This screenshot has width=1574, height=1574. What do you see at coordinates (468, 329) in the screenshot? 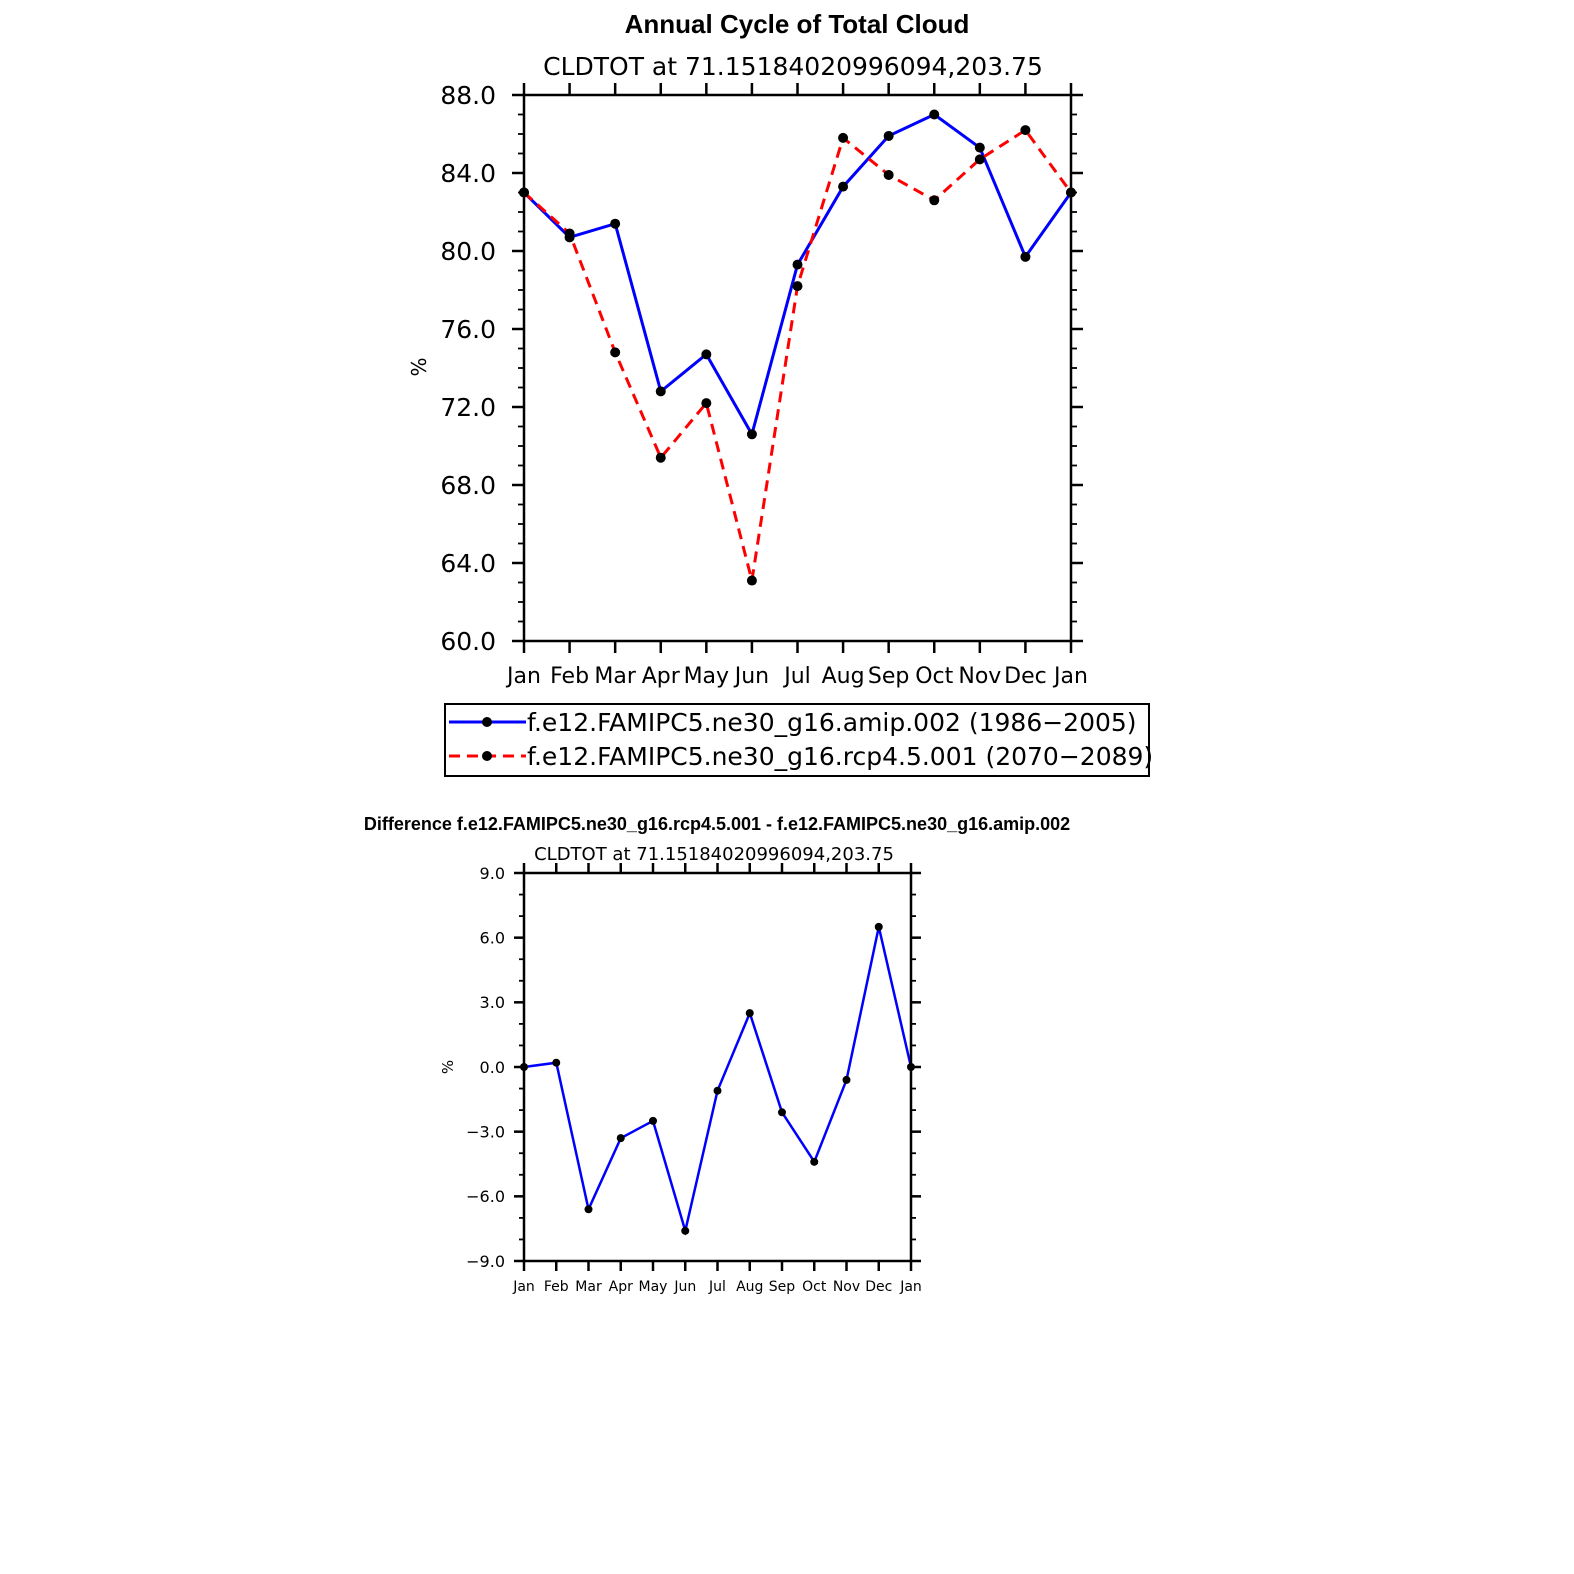
I see `y-tick-label: 76.0` at bounding box center [468, 329].